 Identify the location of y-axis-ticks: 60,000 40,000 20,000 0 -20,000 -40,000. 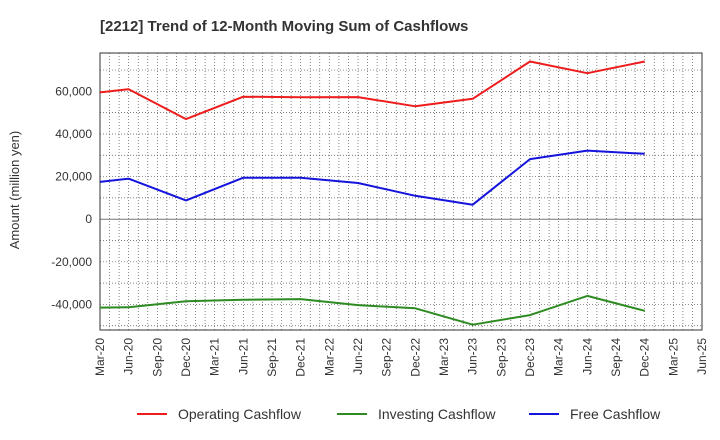
(71, 197).